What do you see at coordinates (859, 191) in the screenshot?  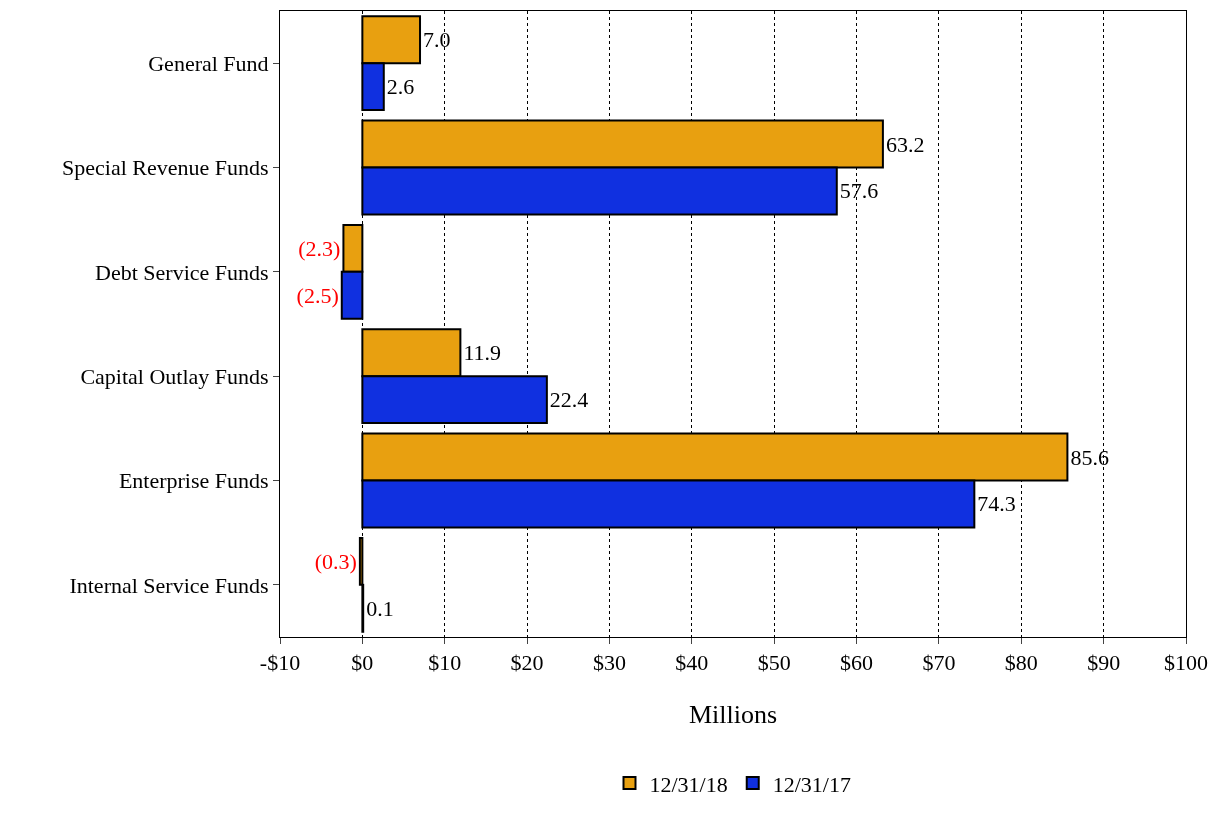 I see `data-label: 57.6` at bounding box center [859, 191].